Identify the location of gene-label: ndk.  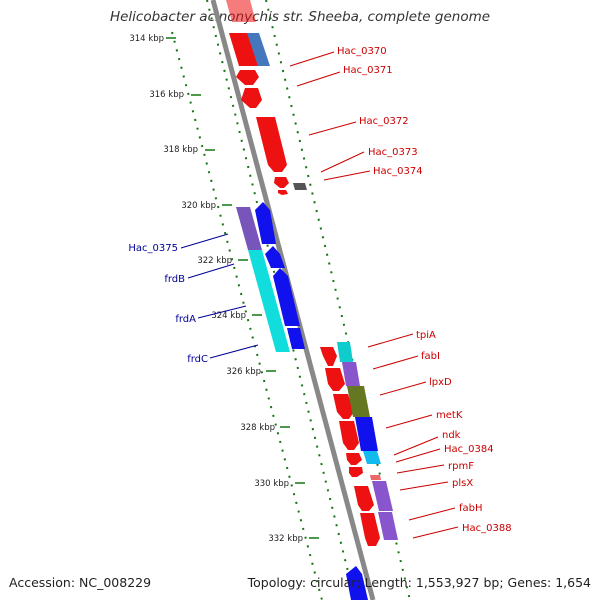
(451, 435).